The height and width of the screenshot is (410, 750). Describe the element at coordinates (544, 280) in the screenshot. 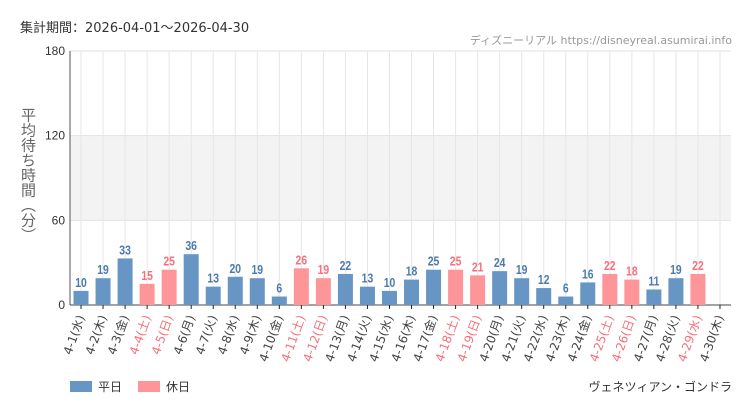

I see `data-label: 12` at that location.